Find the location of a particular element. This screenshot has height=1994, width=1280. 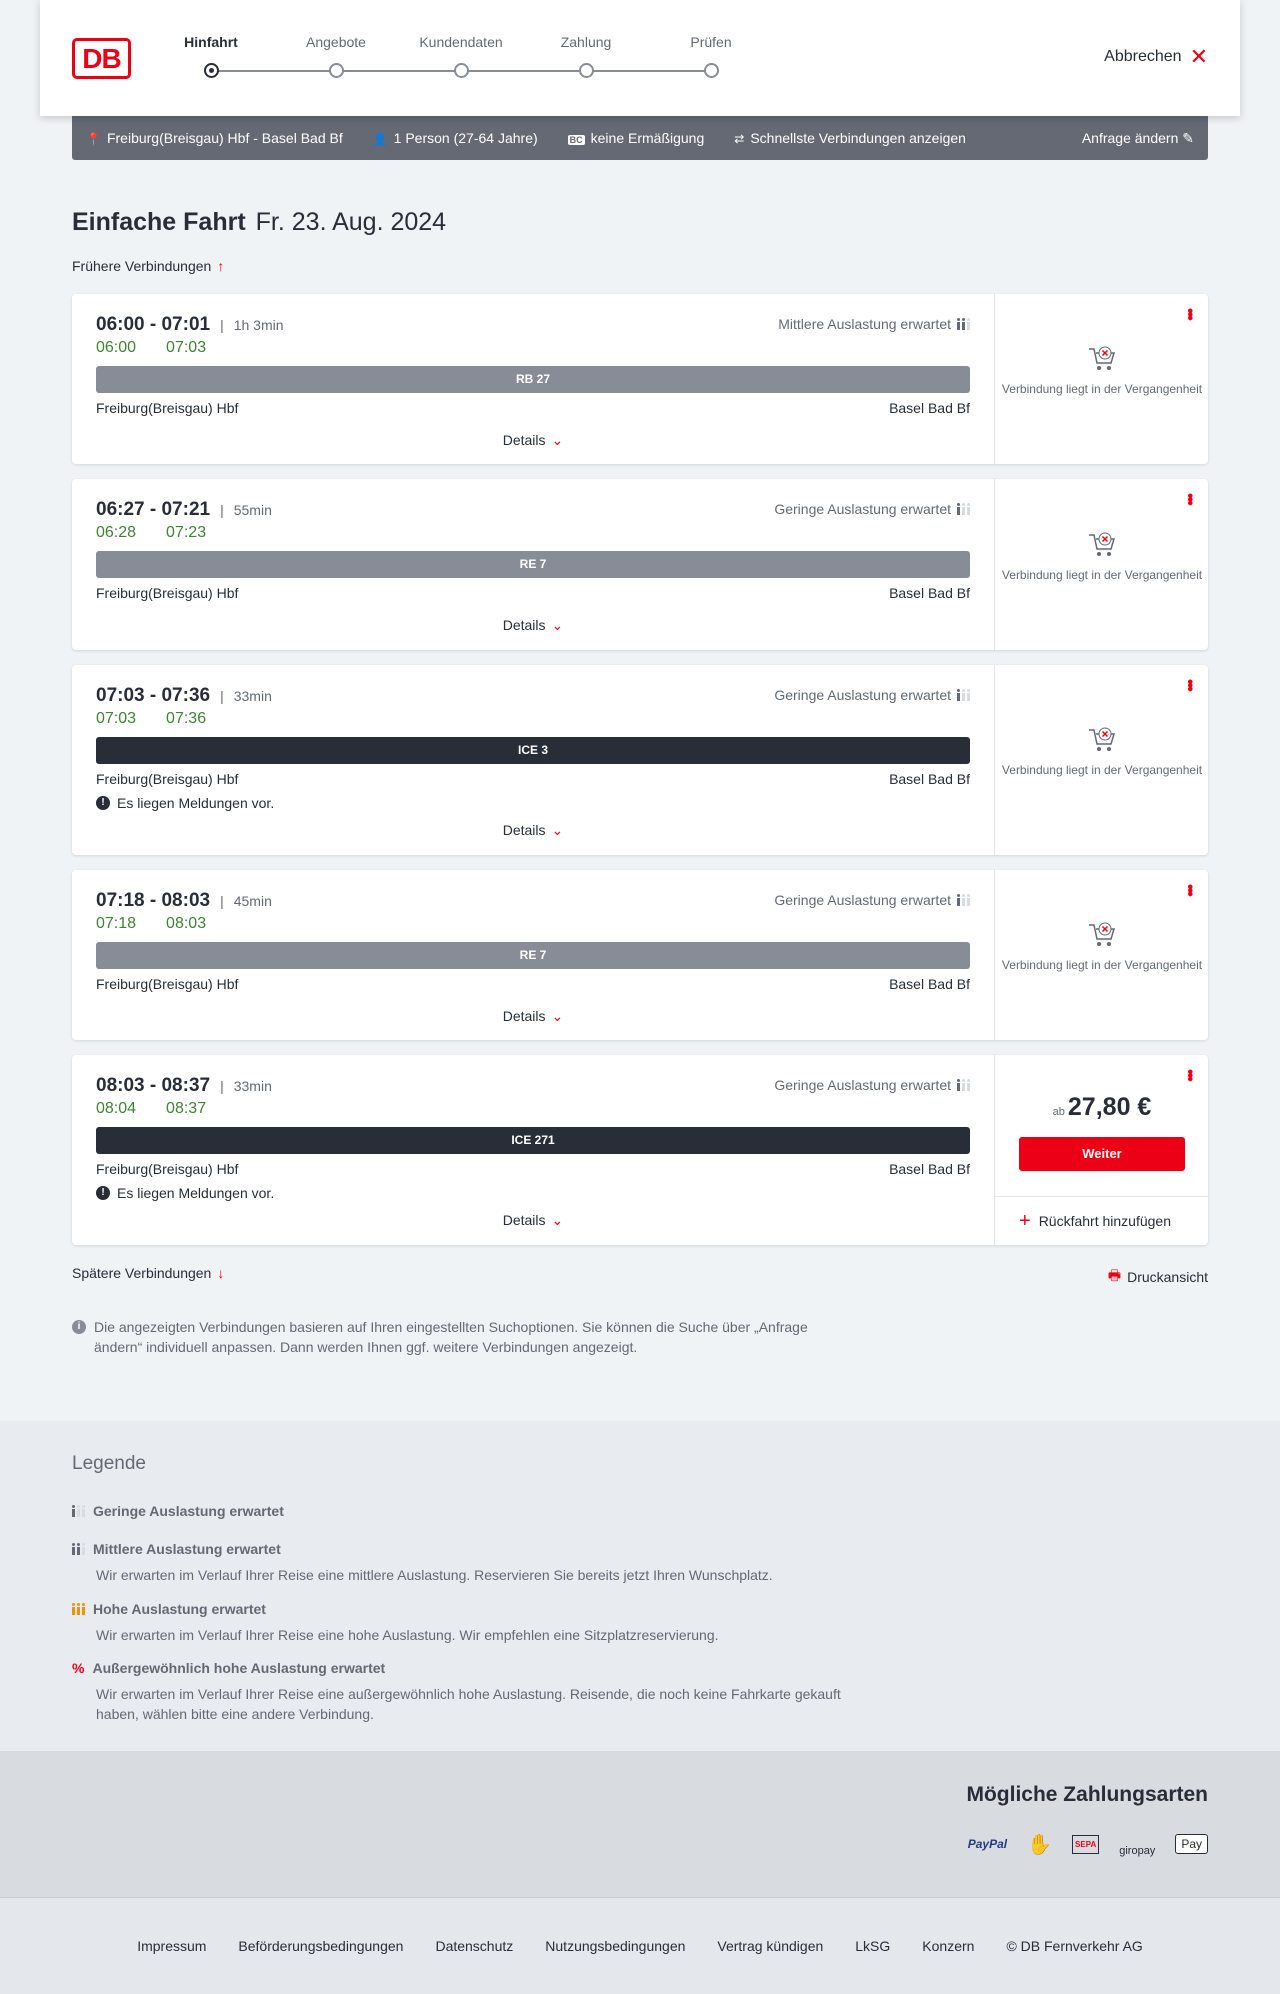

realtime-times: 08:04 08:37 is located at coordinates (151, 1108).